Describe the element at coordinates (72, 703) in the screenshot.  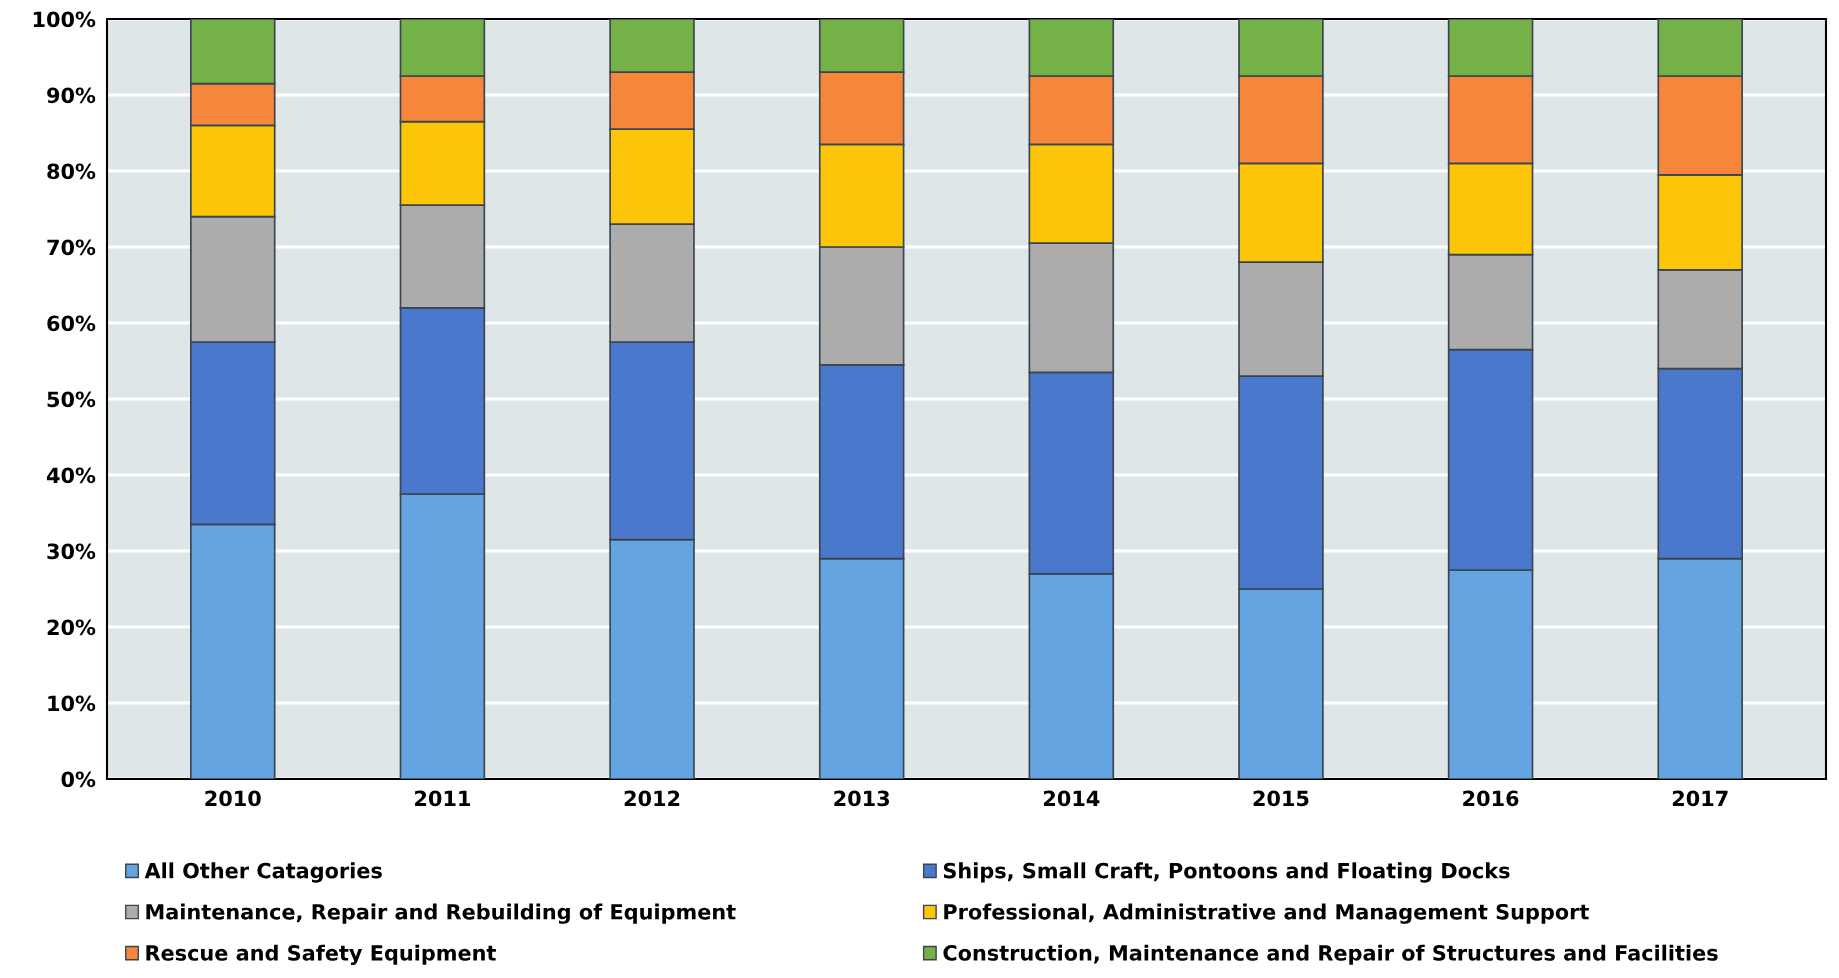
I see `y-tick-label: 10%` at that location.